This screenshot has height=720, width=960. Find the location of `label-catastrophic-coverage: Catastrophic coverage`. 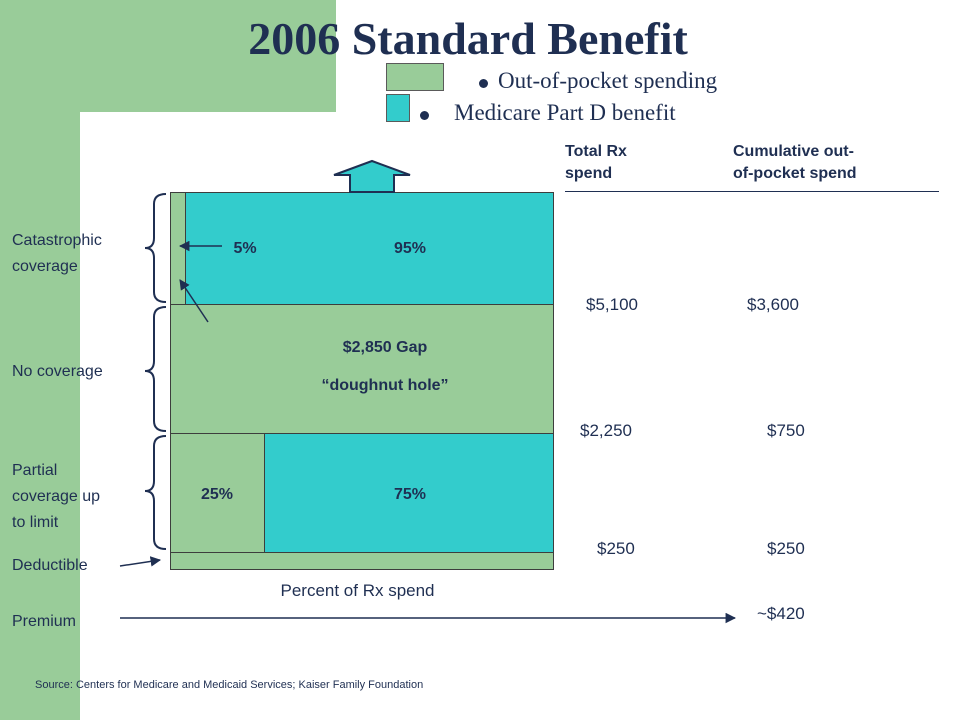

label-catastrophic-coverage: Catastrophic coverage is located at coordinates (57, 253).